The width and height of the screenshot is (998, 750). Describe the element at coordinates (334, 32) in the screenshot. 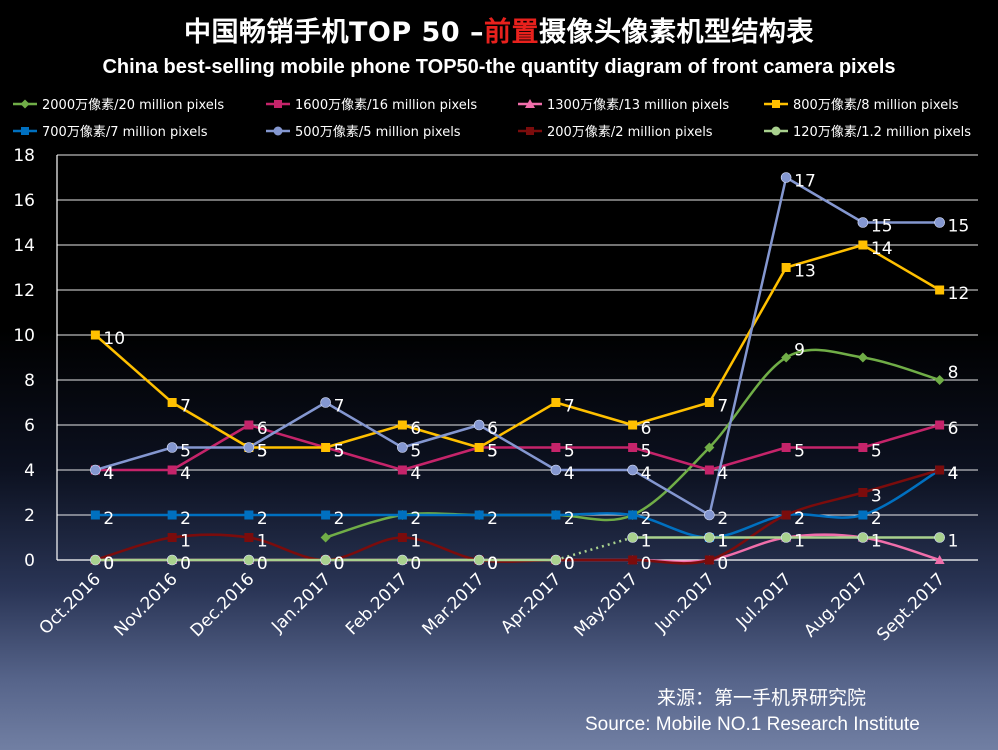

I see `title-part: 中国畅销手机TOP 50 –` at that location.